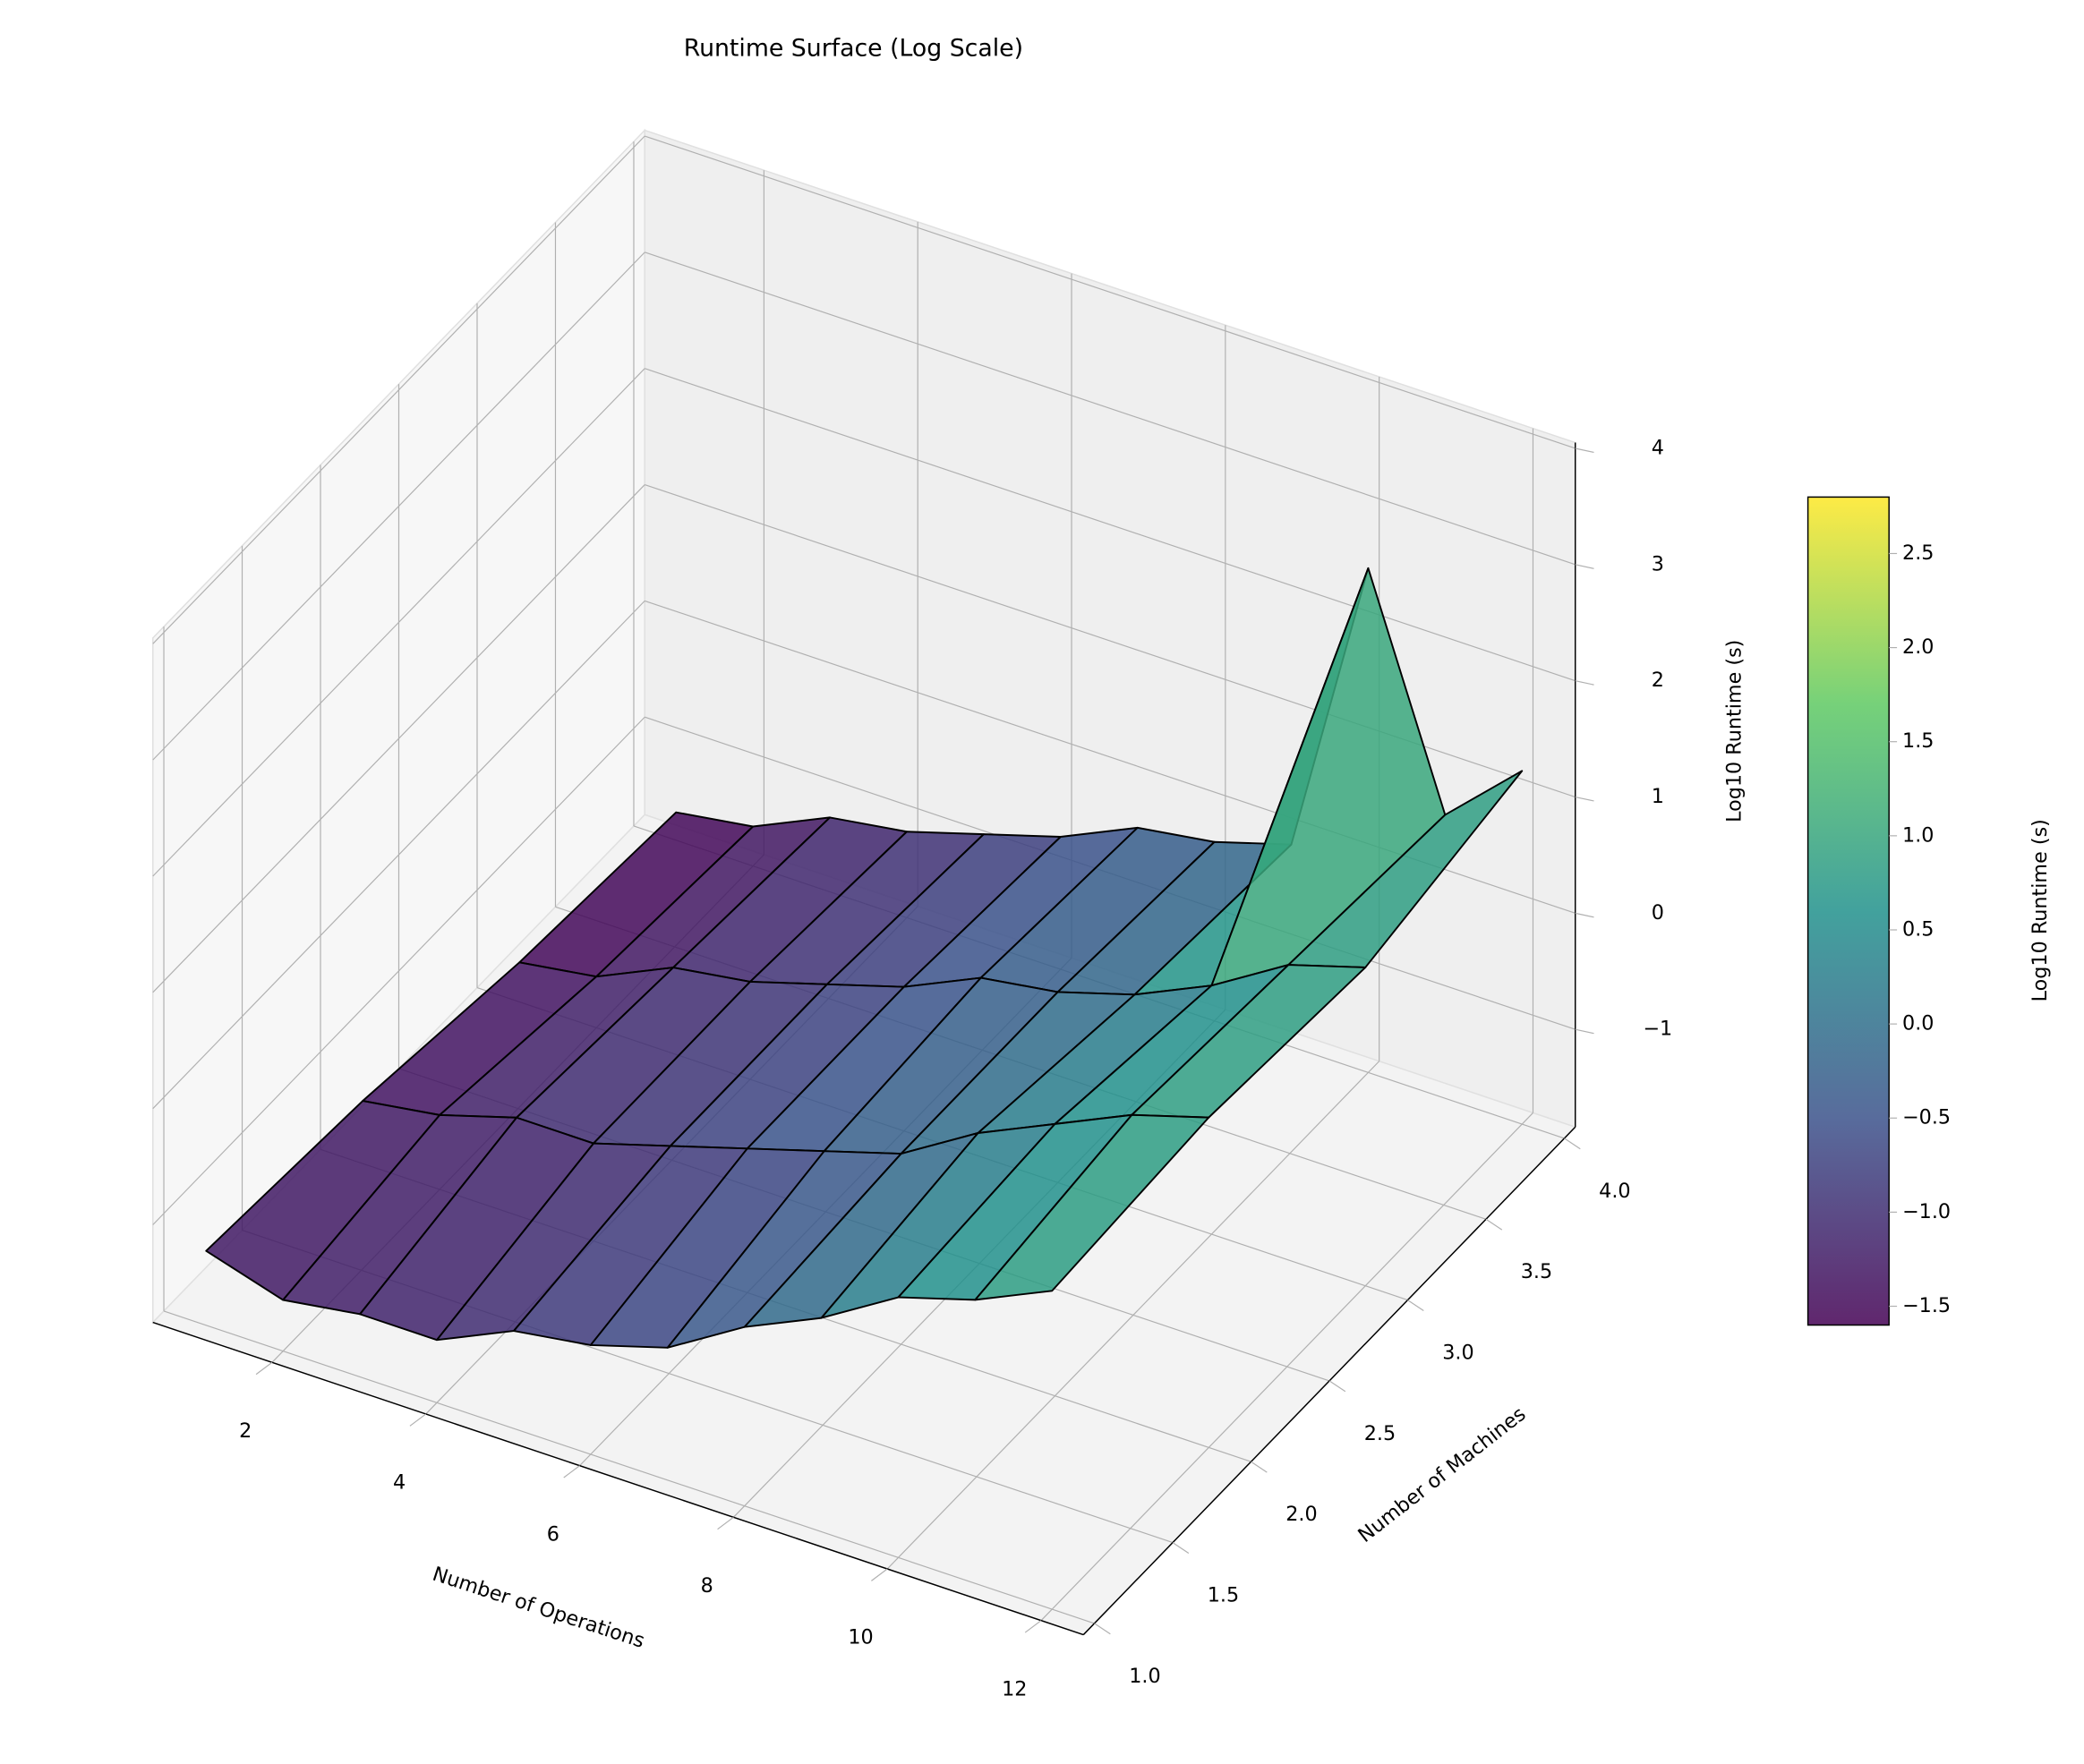 This screenshot has height=1764, width=2084. What do you see at coordinates (1734, 731) in the screenshot?
I see `z-axis-label: Log10 Runtime (s)` at bounding box center [1734, 731].